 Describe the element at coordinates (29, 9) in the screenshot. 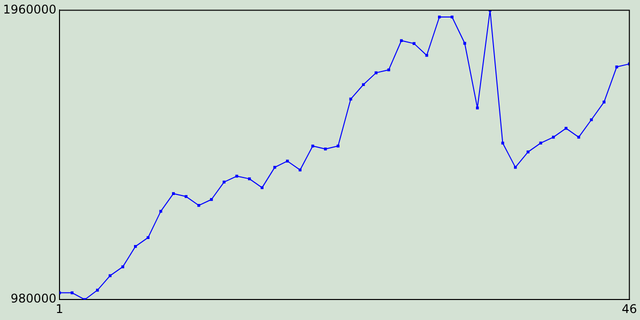

I see `y-tick-label: 1960000` at that location.